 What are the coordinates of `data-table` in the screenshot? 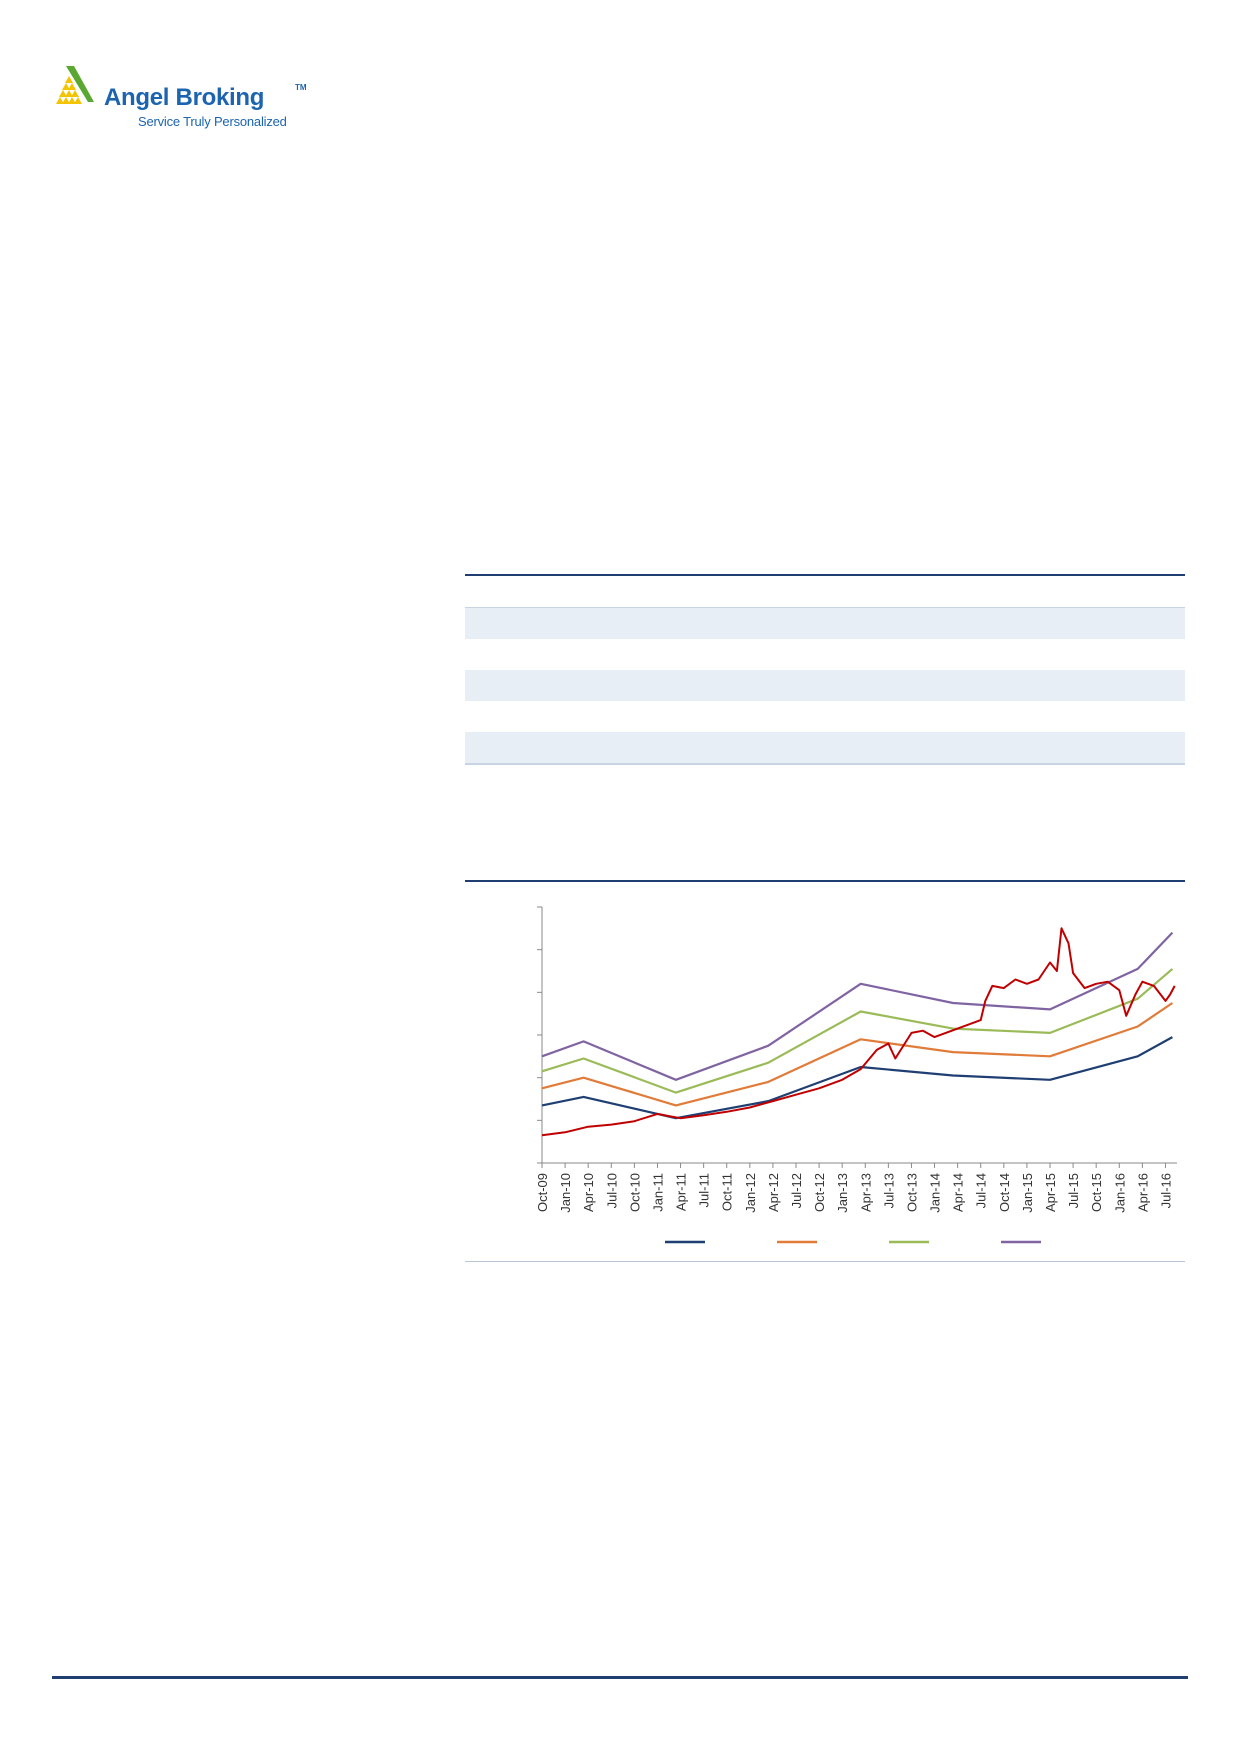 It's located at (825, 669).